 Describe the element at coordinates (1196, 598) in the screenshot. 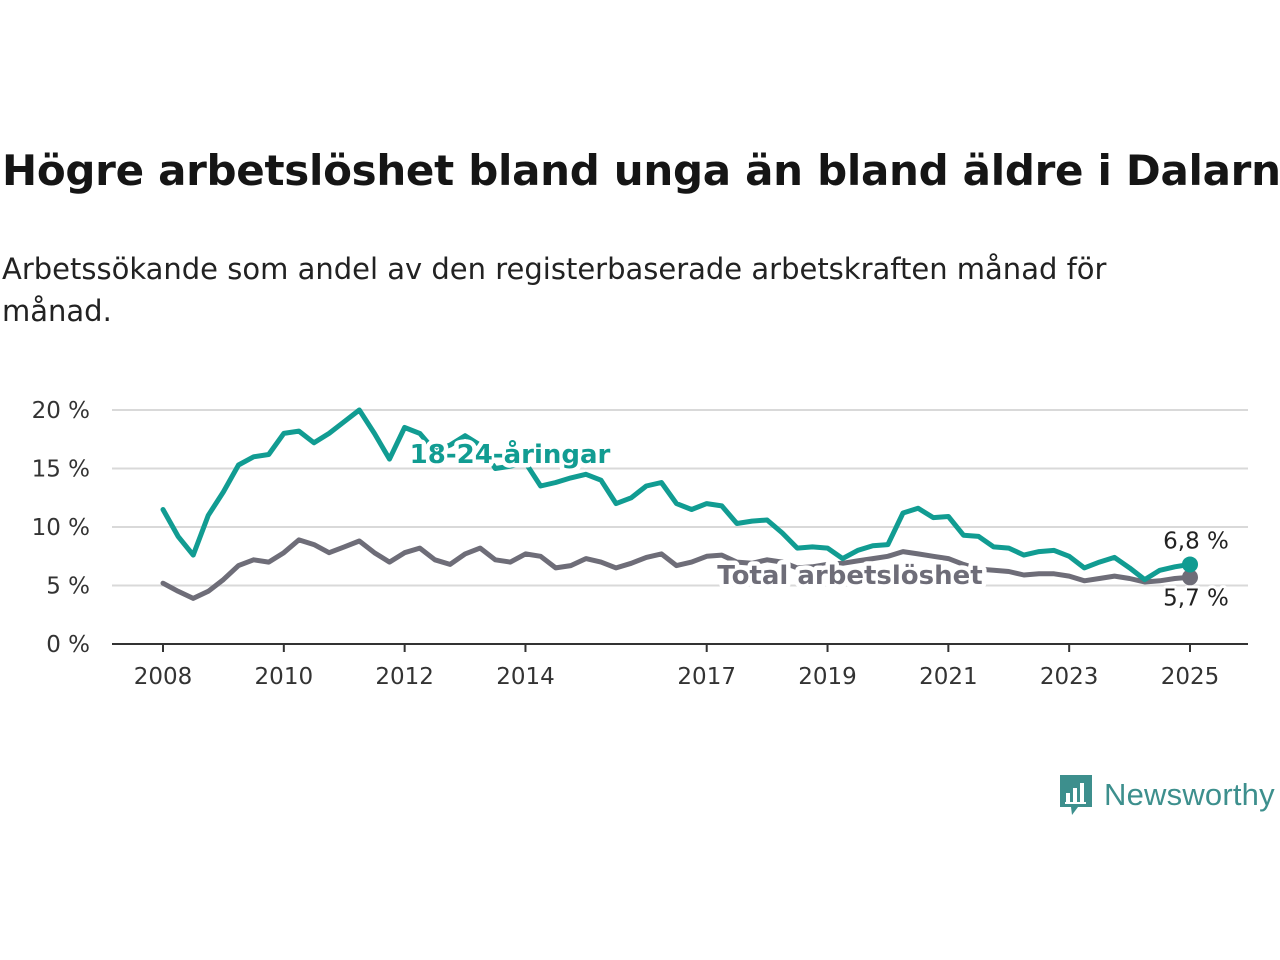

I see `end-label-total: 5,7 %` at that location.